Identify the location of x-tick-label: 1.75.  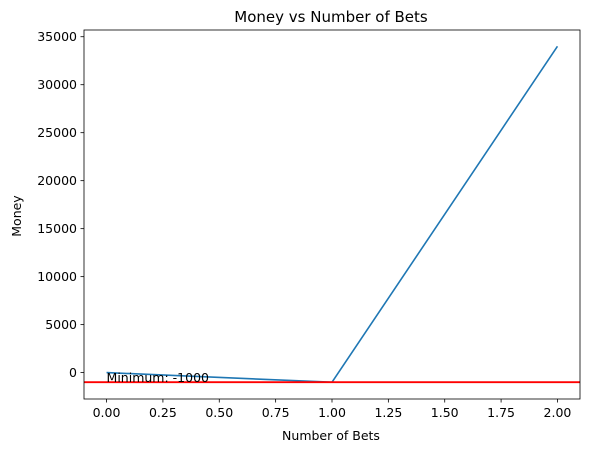
(501, 412).